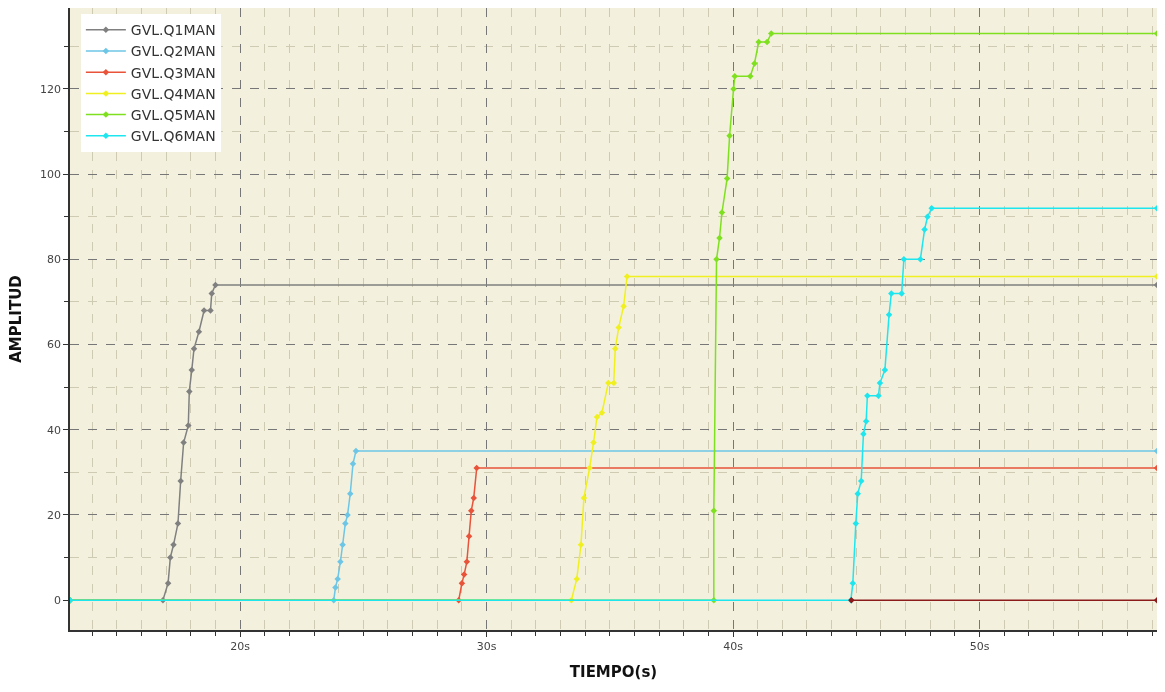  I want to click on legend-label: GVL.Q3MAN, so click(173, 72).